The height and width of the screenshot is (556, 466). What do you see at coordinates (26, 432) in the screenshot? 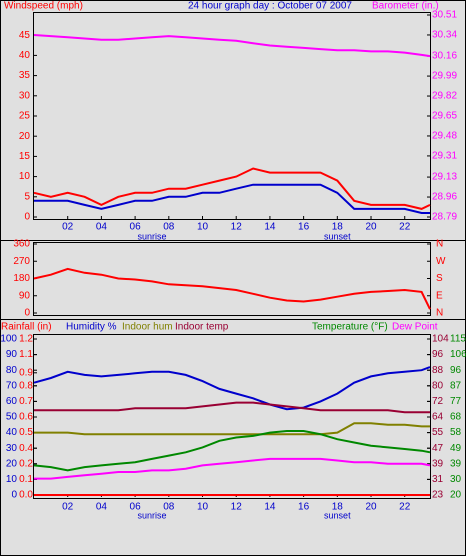
I see `y-tick-label: 0.5` at bounding box center [26, 432].